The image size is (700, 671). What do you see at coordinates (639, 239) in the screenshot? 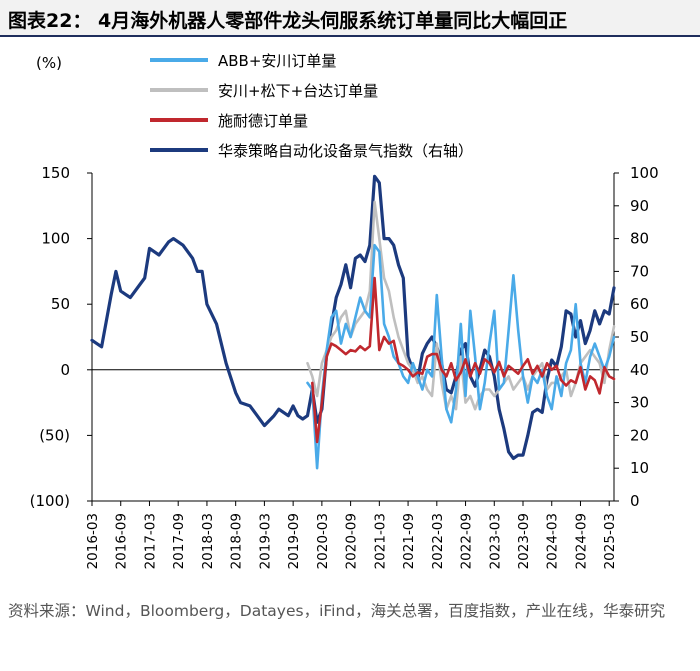
I see `right-tick-label: 80` at bounding box center [639, 239].